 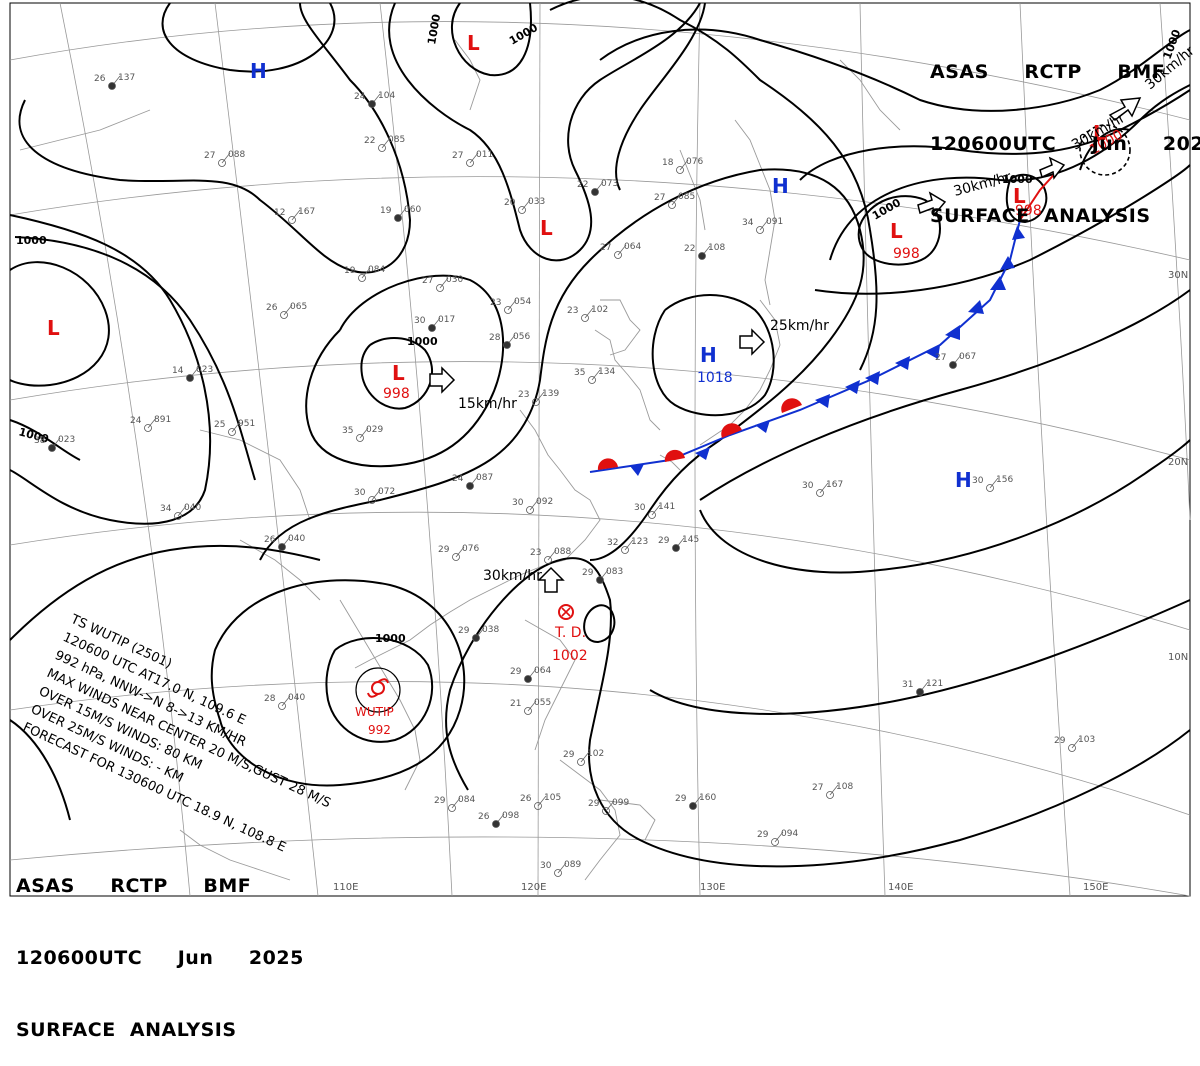 What do you see at coordinates (487, 404) in the screenshot?
I see `movement-speed-label: 15km/hr` at bounding box center [487, 404].